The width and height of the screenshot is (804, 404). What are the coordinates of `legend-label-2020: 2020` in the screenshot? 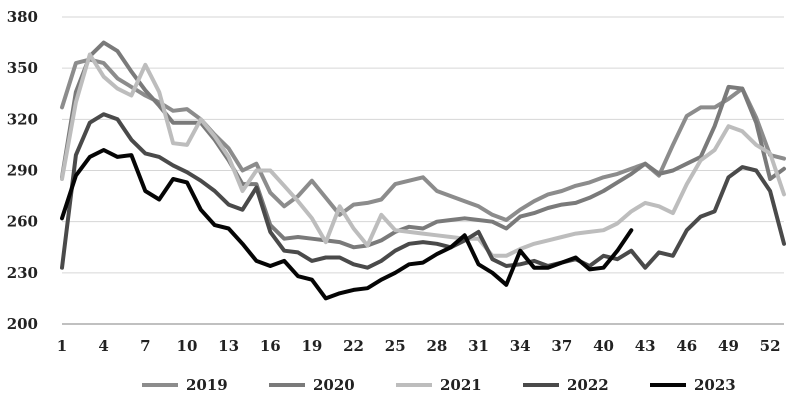 It's located at (334, 385).